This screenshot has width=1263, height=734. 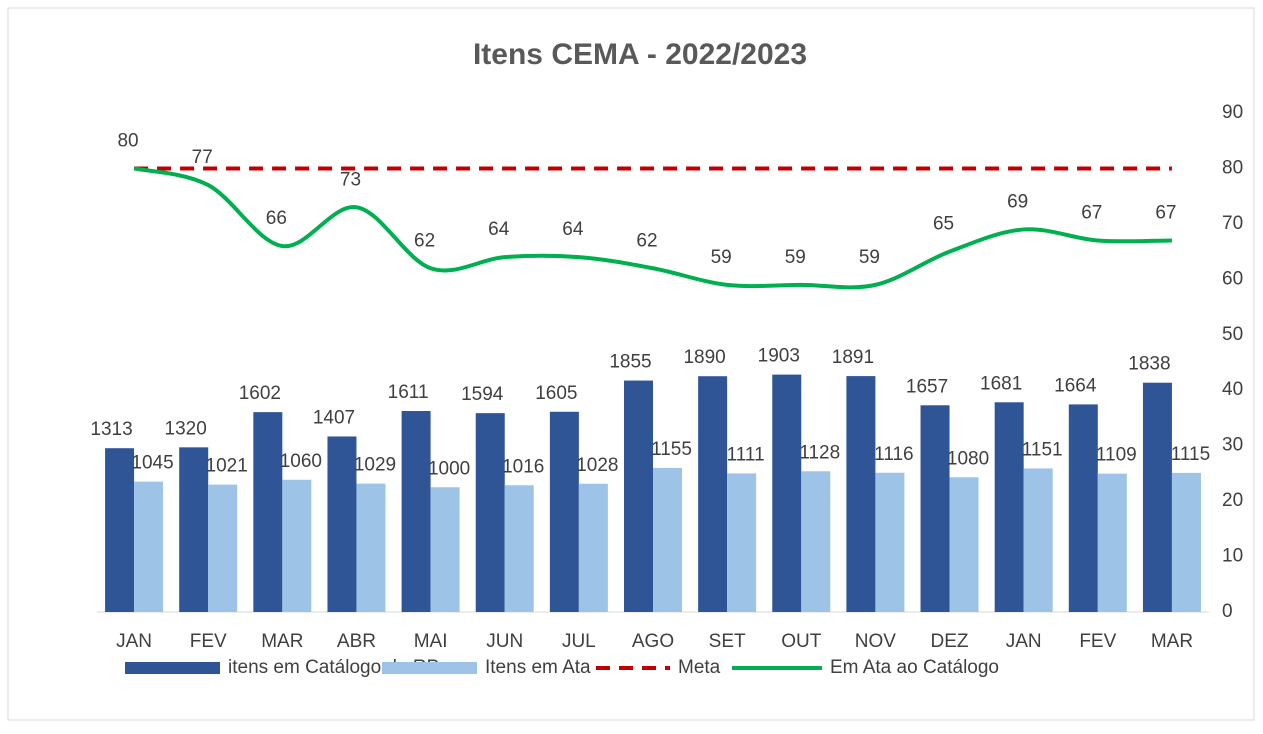 What do you see at coordinates (704, 357) in the screenshot?
I see `data-label: 1890` at bounding box center [704, 357].